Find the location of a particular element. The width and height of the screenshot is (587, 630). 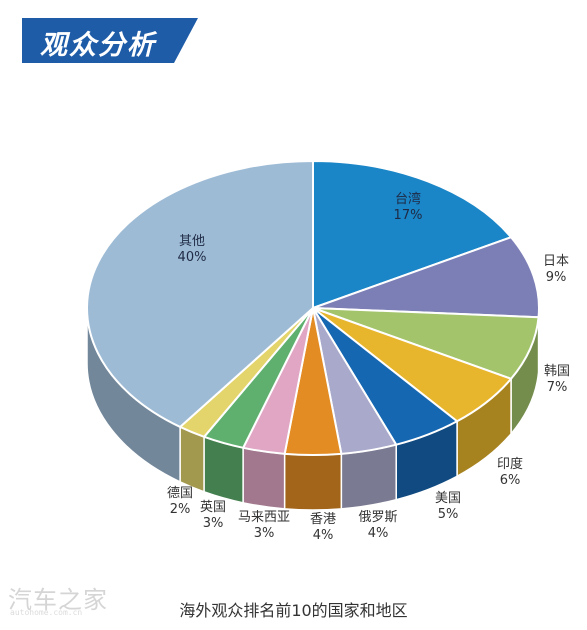

value-label: 6% is located at coordinates (510, 480).